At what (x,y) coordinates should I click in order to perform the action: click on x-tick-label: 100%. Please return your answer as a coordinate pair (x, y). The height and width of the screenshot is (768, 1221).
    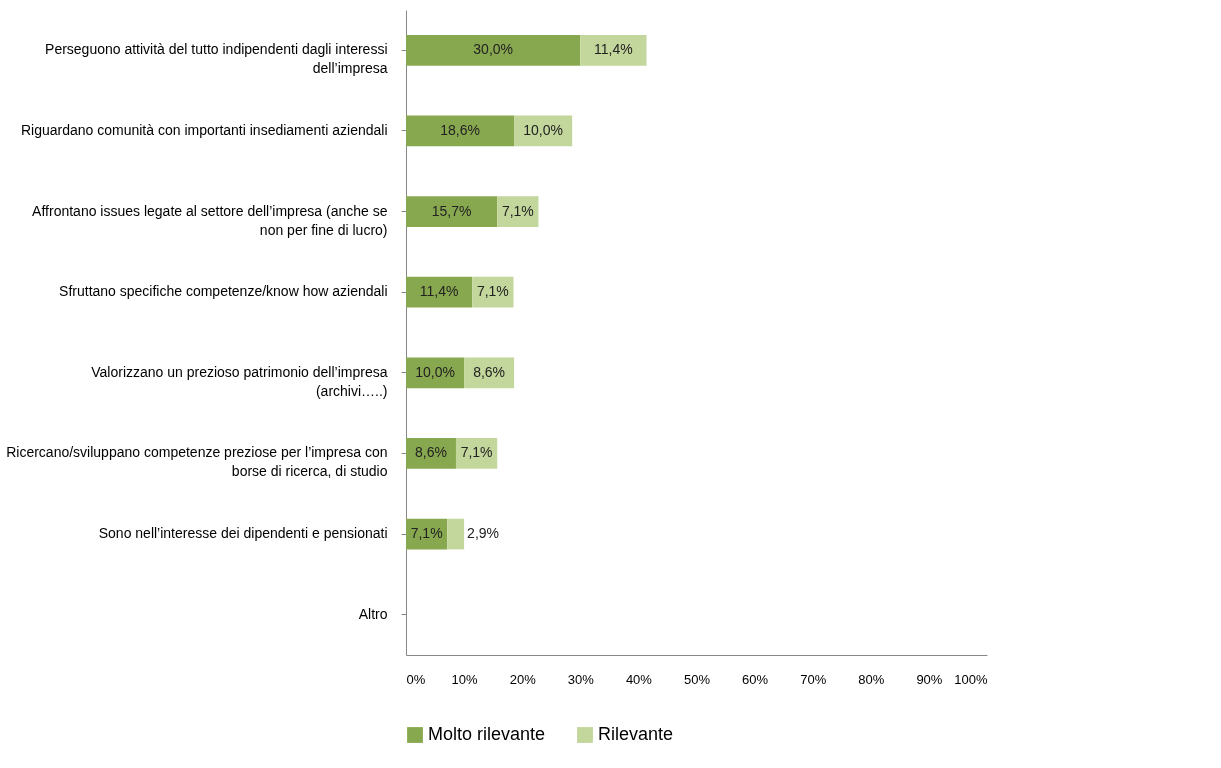
    Looking at the image, I should click on (971, 679).